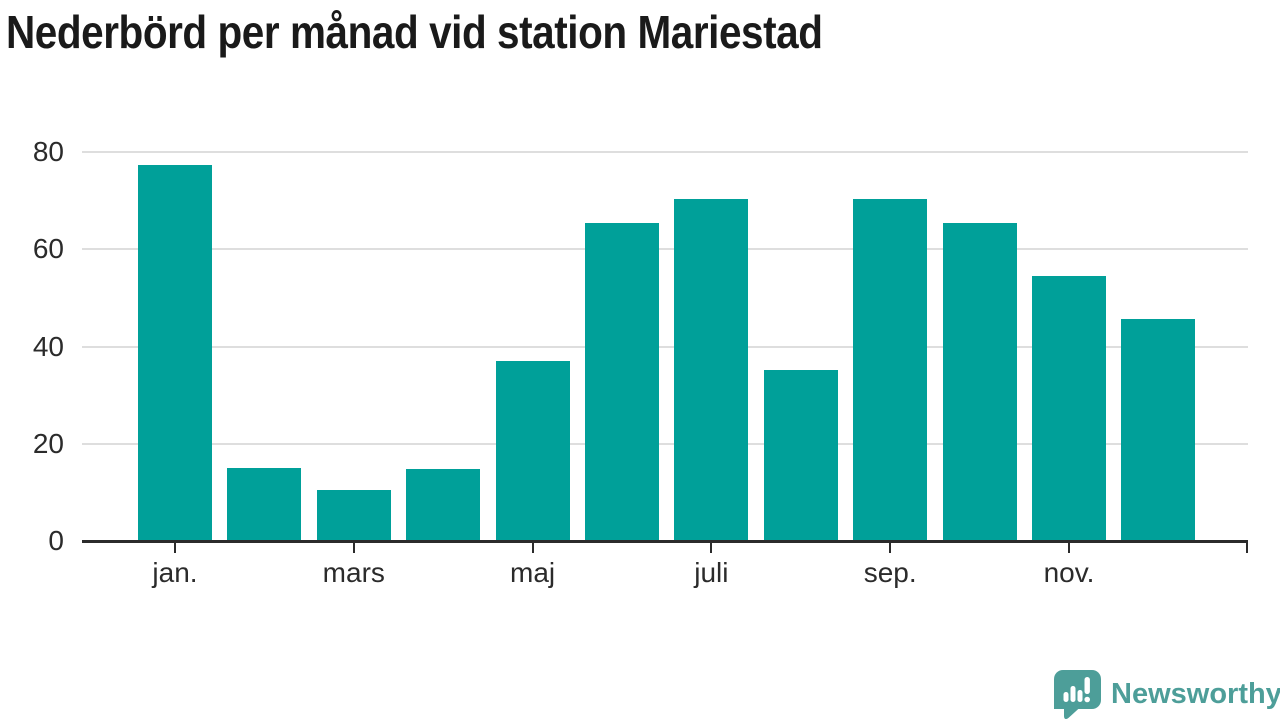 The height and width of the screenshot is (720, 1280). I want to click on x-tick-maj, so click(532, 547).